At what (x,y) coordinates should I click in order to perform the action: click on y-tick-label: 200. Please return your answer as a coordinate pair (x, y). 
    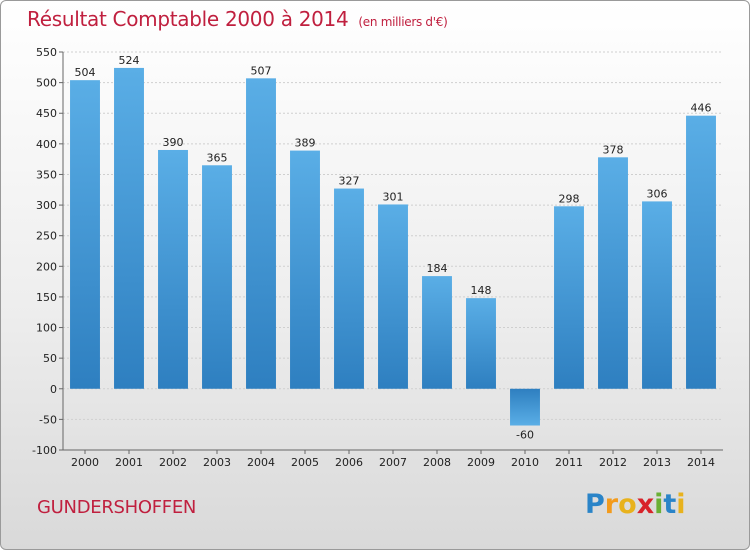
    Looking at the image, I should click on (46, 266).